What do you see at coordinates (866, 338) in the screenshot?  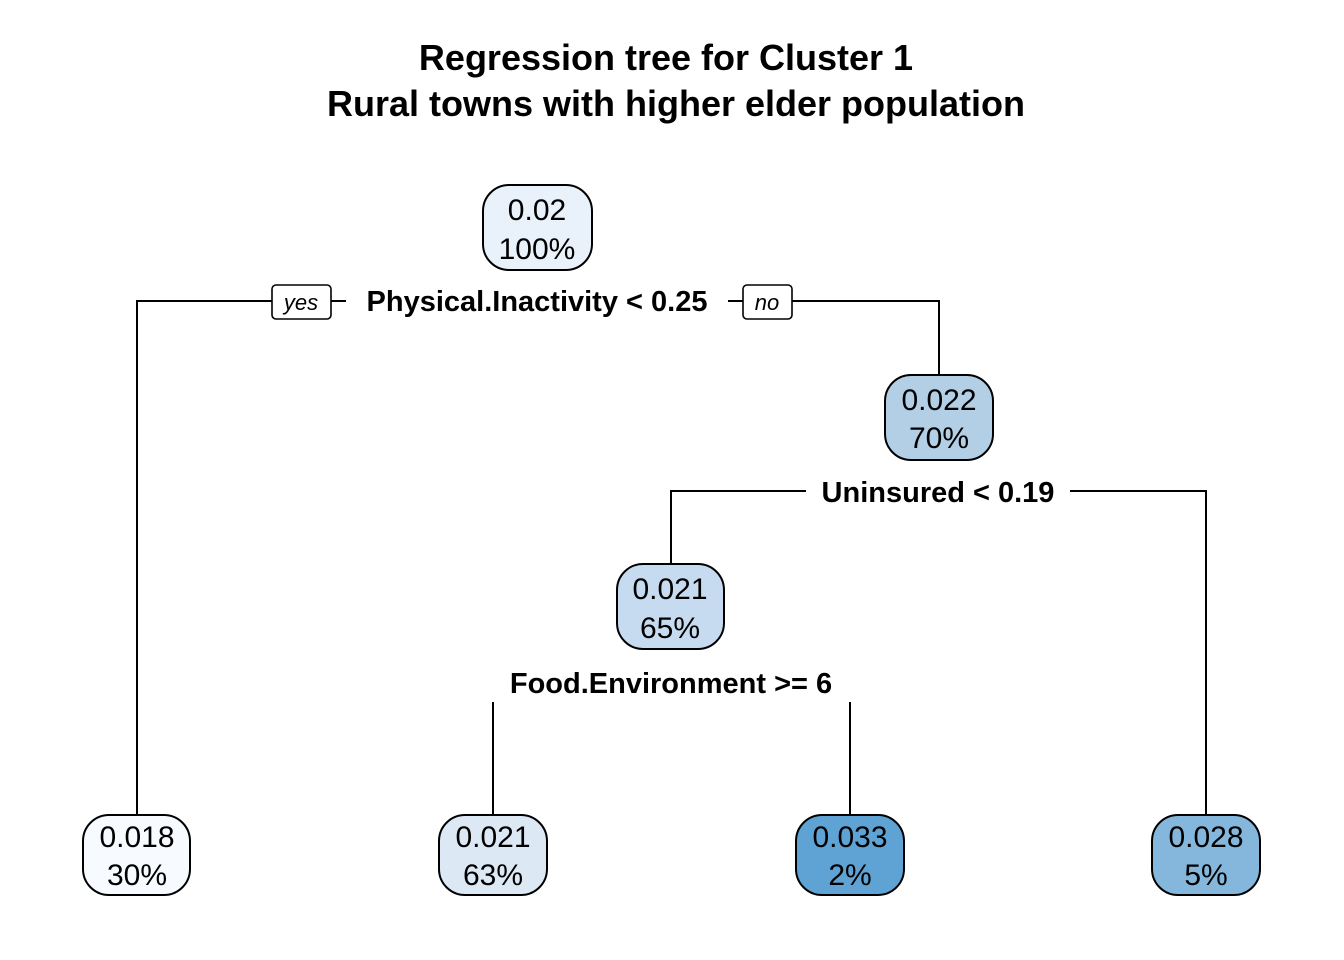 I see `edge-root-no` at bounding box center [866, 338].